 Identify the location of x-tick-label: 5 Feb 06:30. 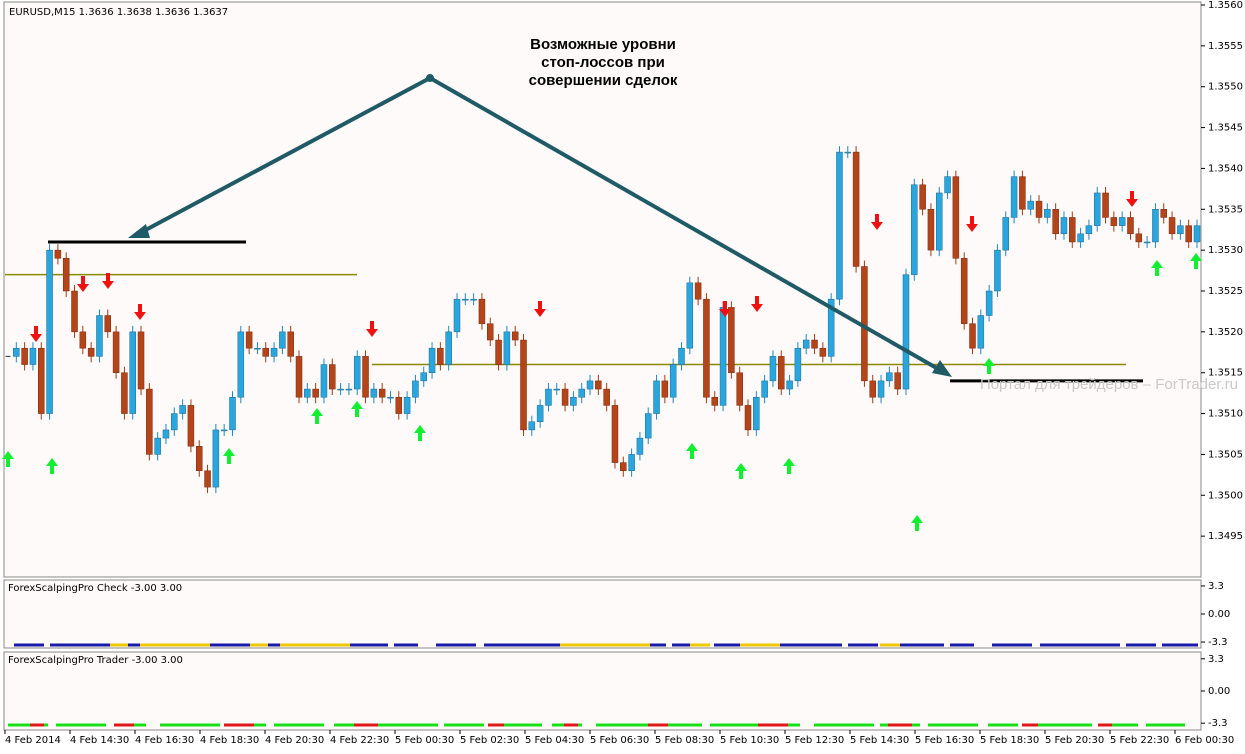
(619, 740).